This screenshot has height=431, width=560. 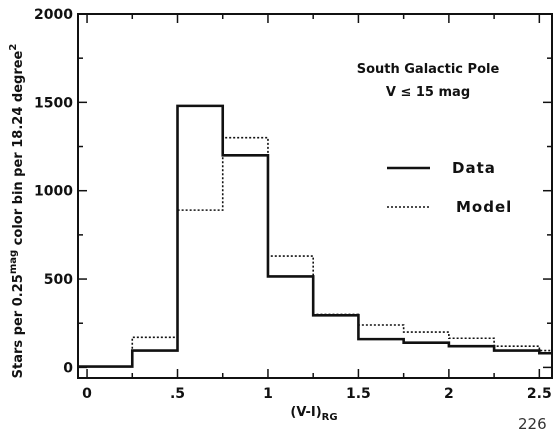 What do you see at coordinates (53, 15) in the screenshot?
I see `y-tick-label: 2000` at bounding box center [53, 15].